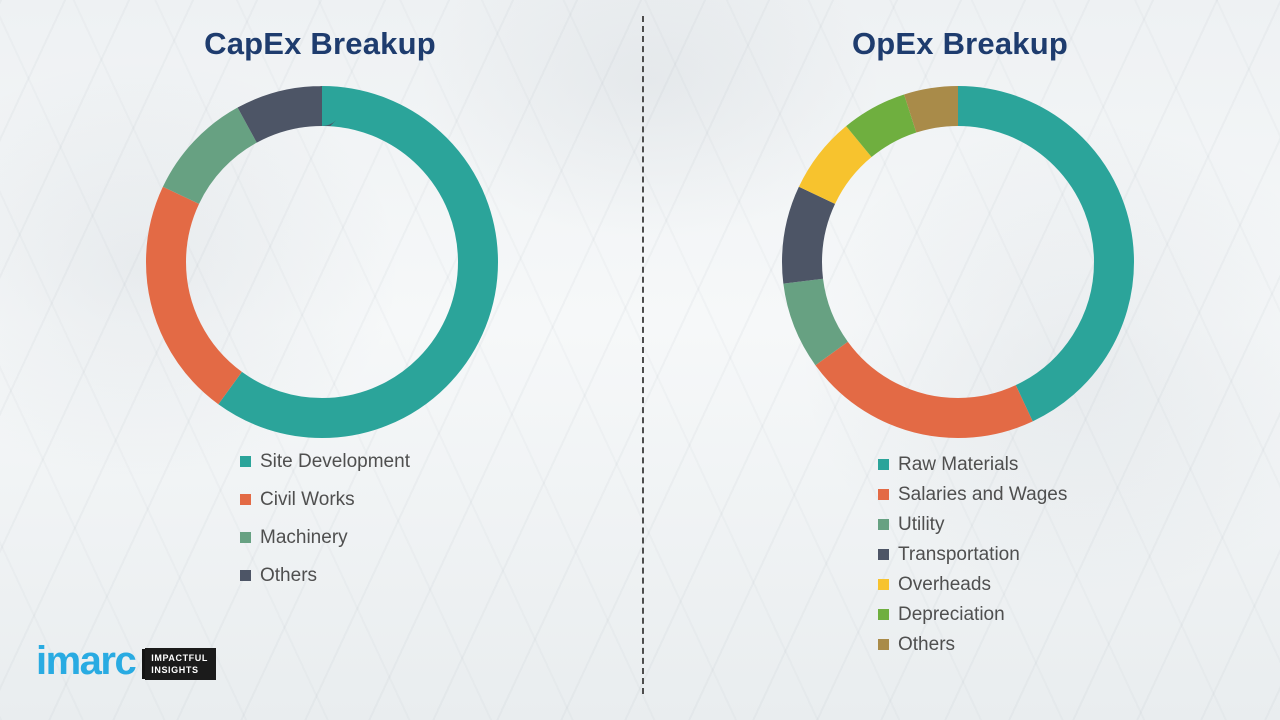  What do you see at coordinates (180, 664) in the screenshot?
I see `imarc-logo-tagline: IMPACTFUL INSIGHTS` at bounding box center [180, 664].